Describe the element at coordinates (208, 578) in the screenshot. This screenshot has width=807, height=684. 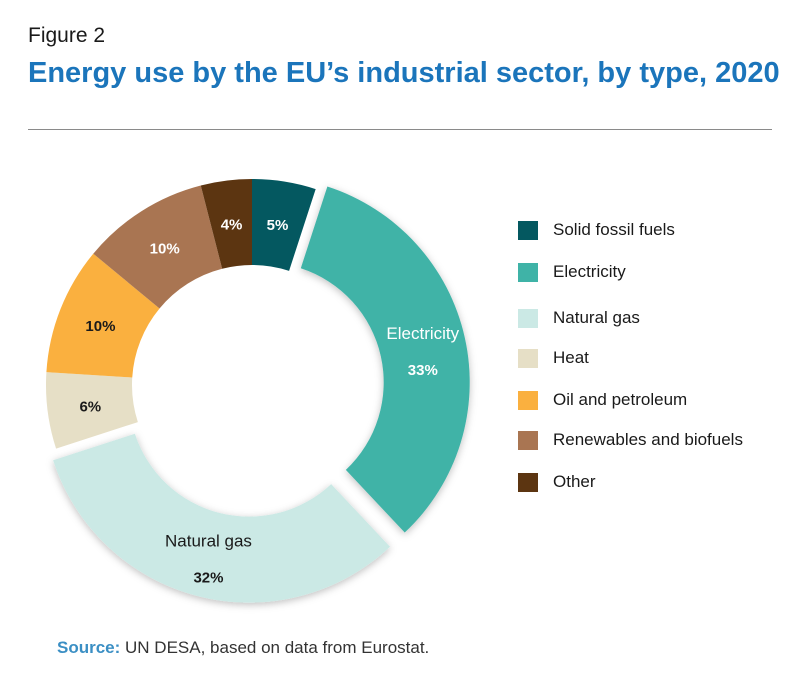
I see `slice-value-natural-gas: 32%` at that location.